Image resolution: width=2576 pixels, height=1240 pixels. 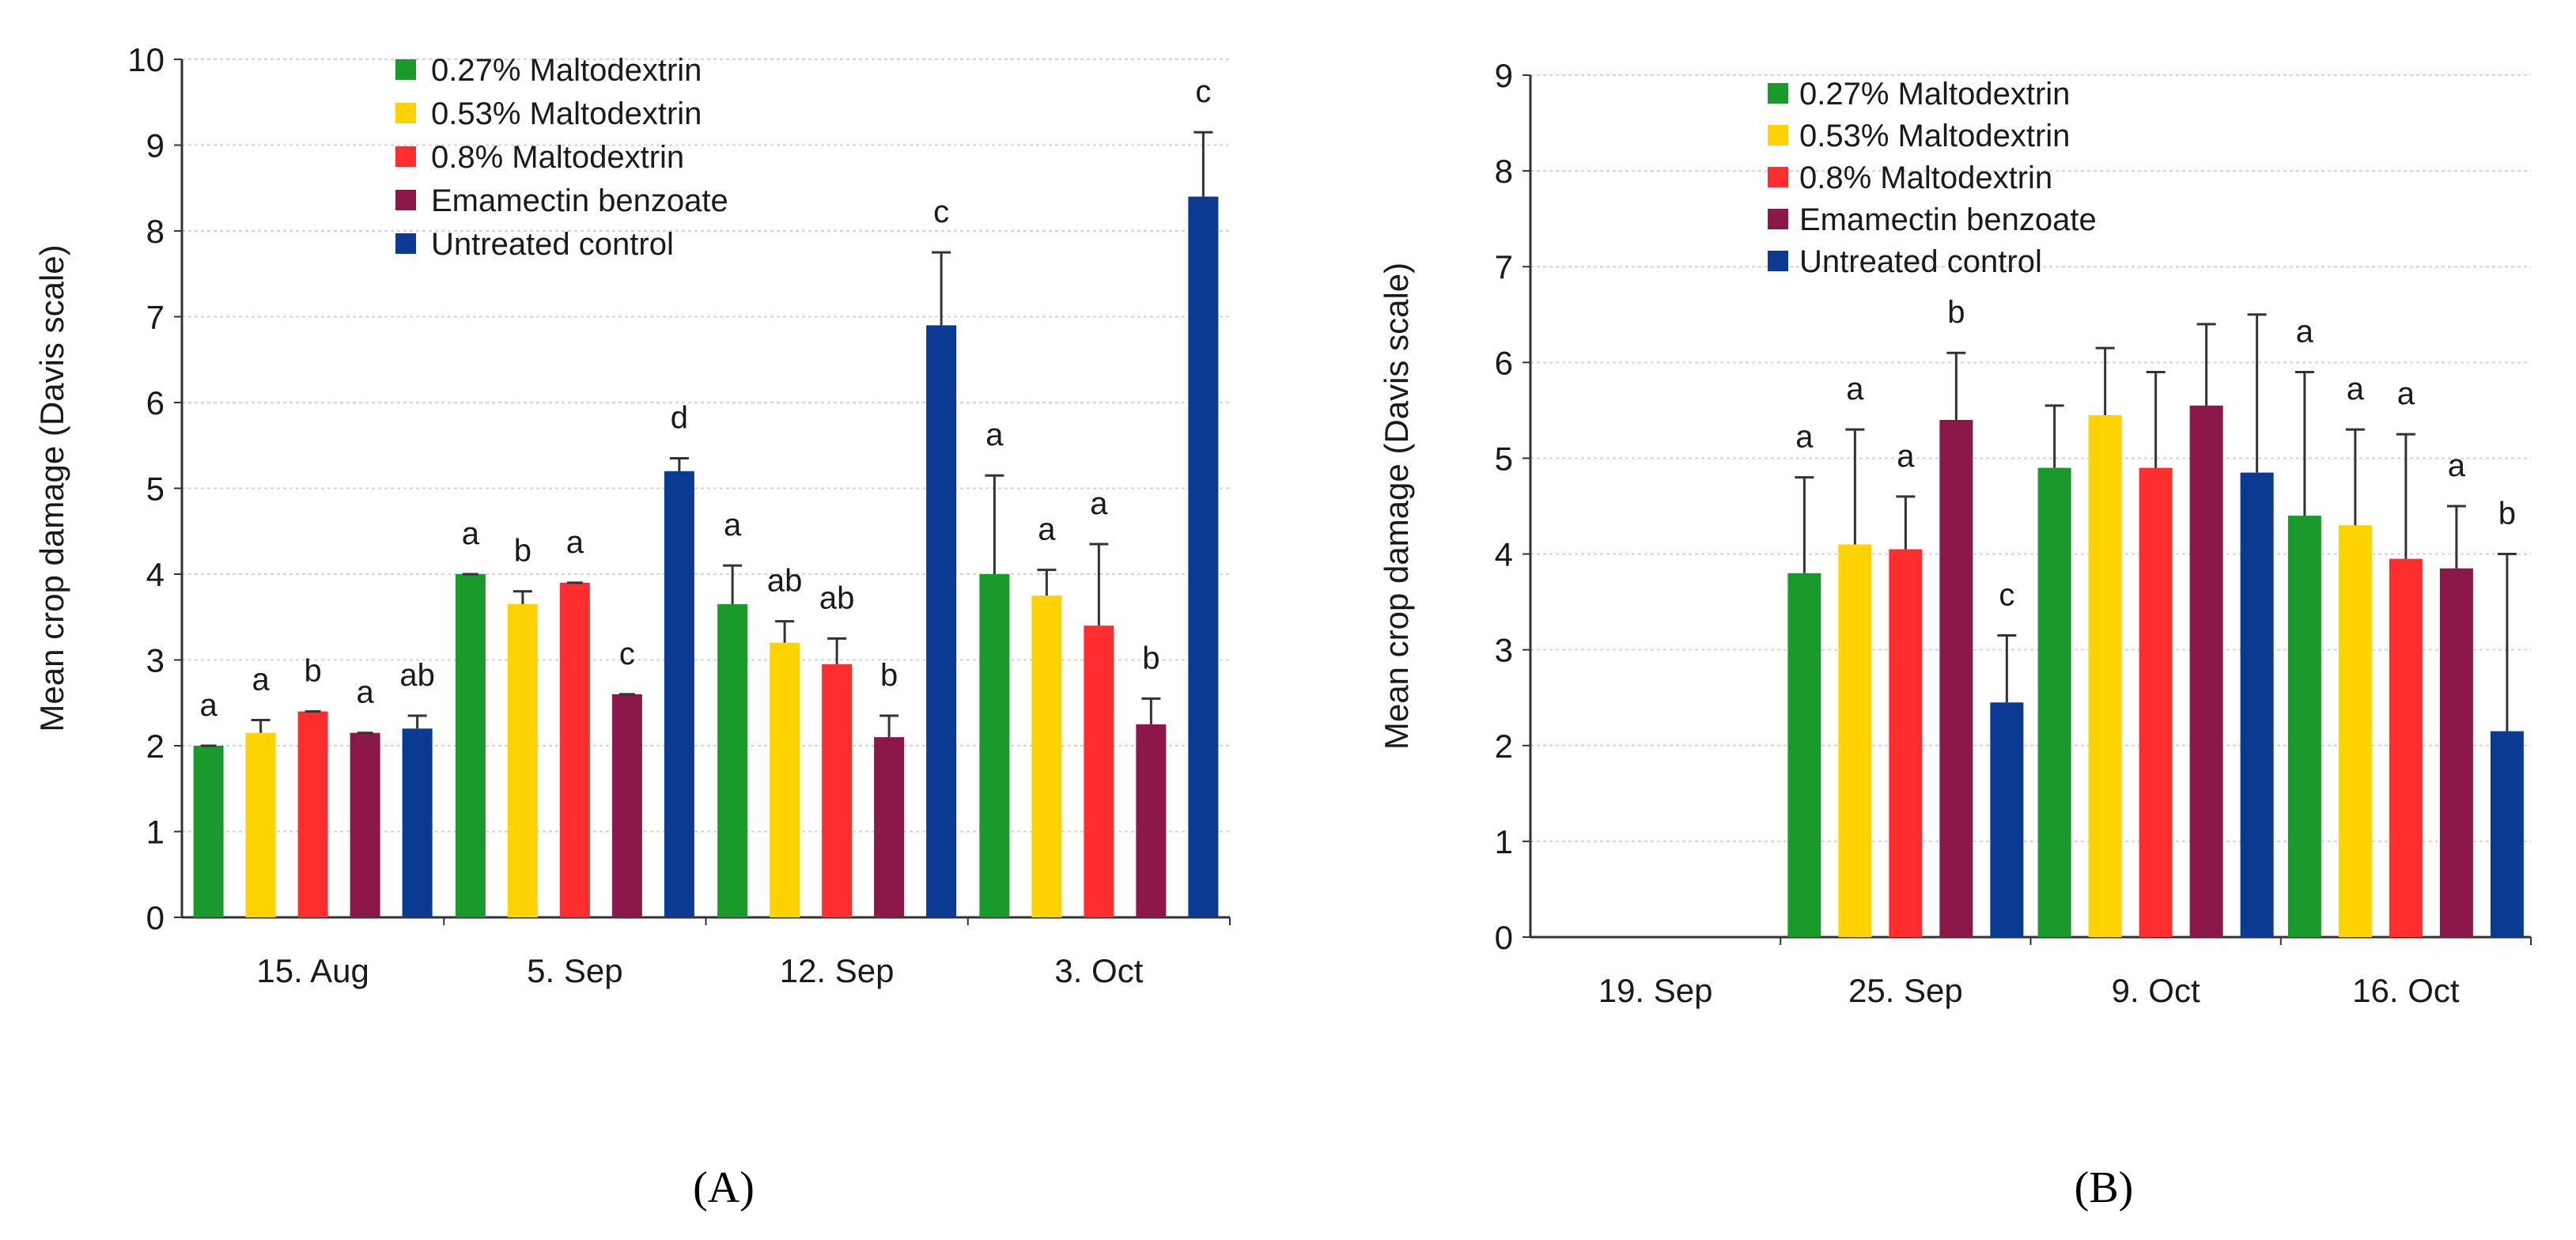 I want to click on caption-b: (B), so click(x=2105, y=1187).